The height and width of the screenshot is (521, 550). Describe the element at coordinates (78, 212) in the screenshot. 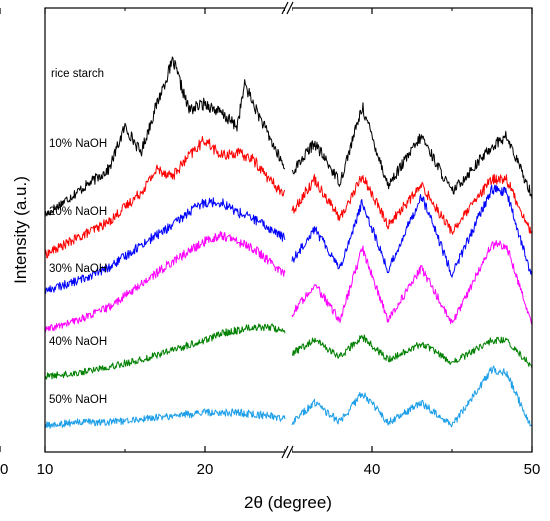

I see `series-label: 20% NaOH` at that location.